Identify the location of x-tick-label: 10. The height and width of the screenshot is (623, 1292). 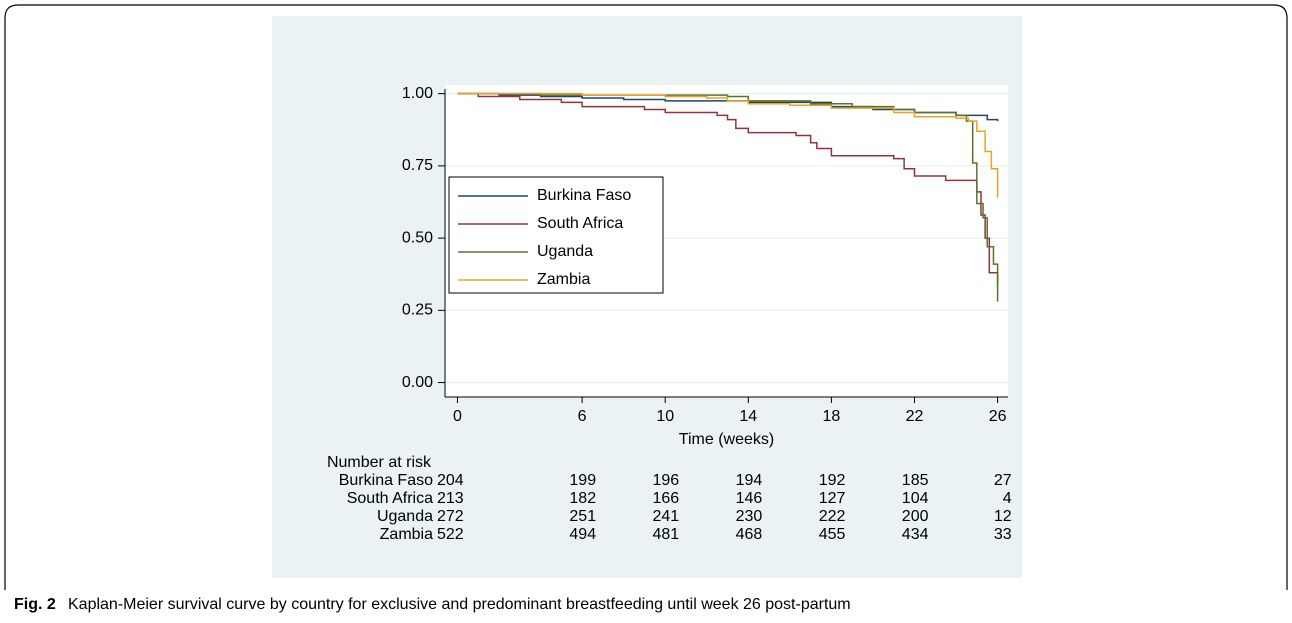
(665, 416).